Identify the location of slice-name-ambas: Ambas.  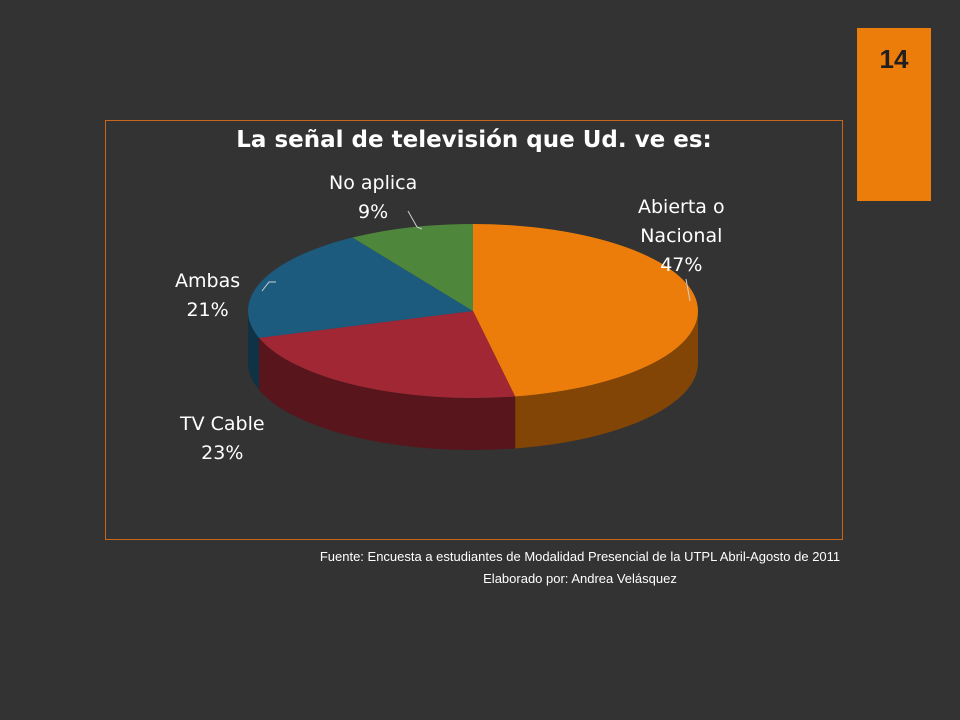
(208, 281).